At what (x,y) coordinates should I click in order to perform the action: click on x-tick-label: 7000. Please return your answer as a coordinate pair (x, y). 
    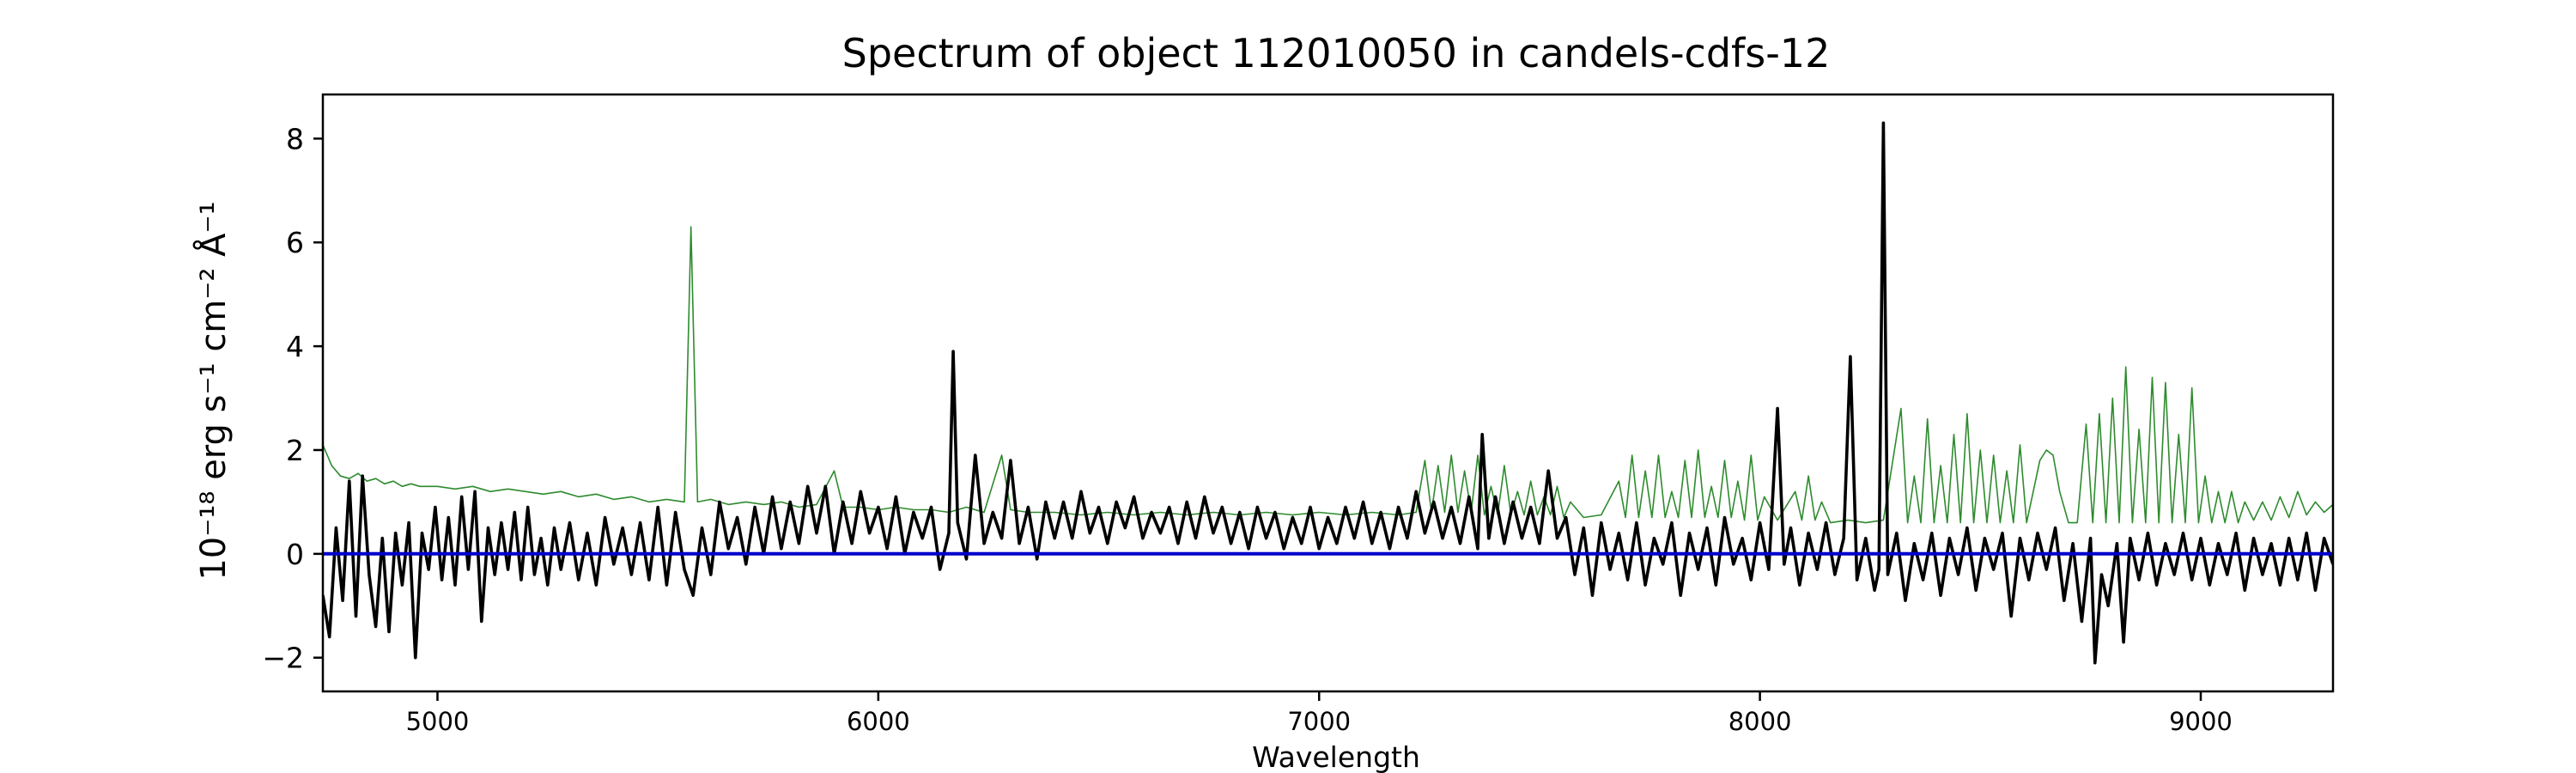
    Looking at the image, I should click on (1319, 721).